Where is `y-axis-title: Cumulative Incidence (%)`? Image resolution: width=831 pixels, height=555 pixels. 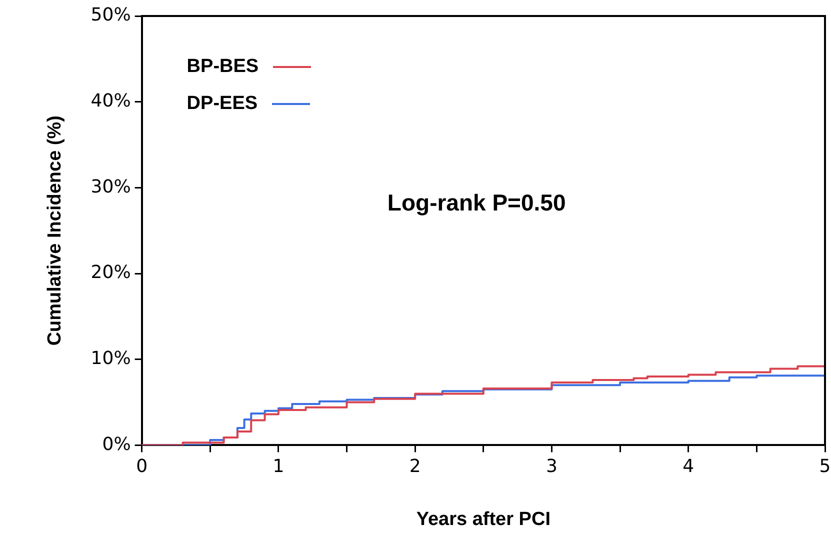 y-axis-title: Cumulative Incidence (%) is located at coordinates (55, 231).